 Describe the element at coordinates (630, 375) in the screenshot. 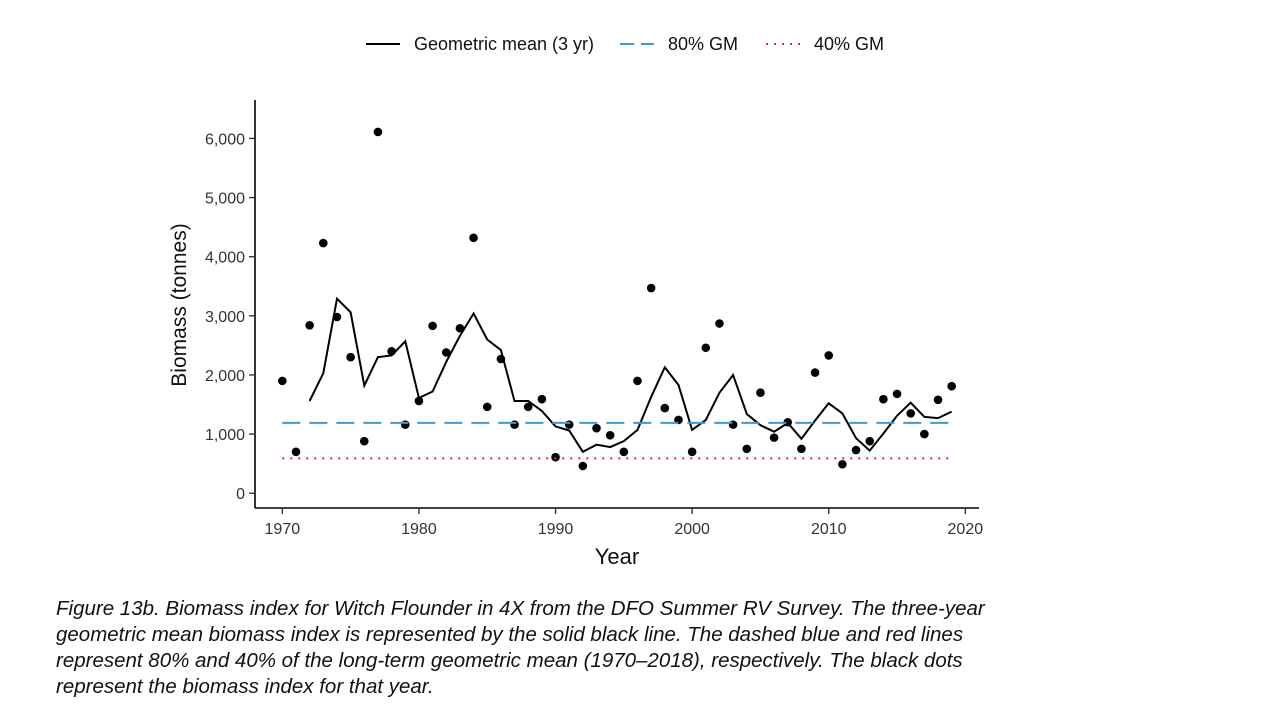

I see `geometric-mean-line` at that location.